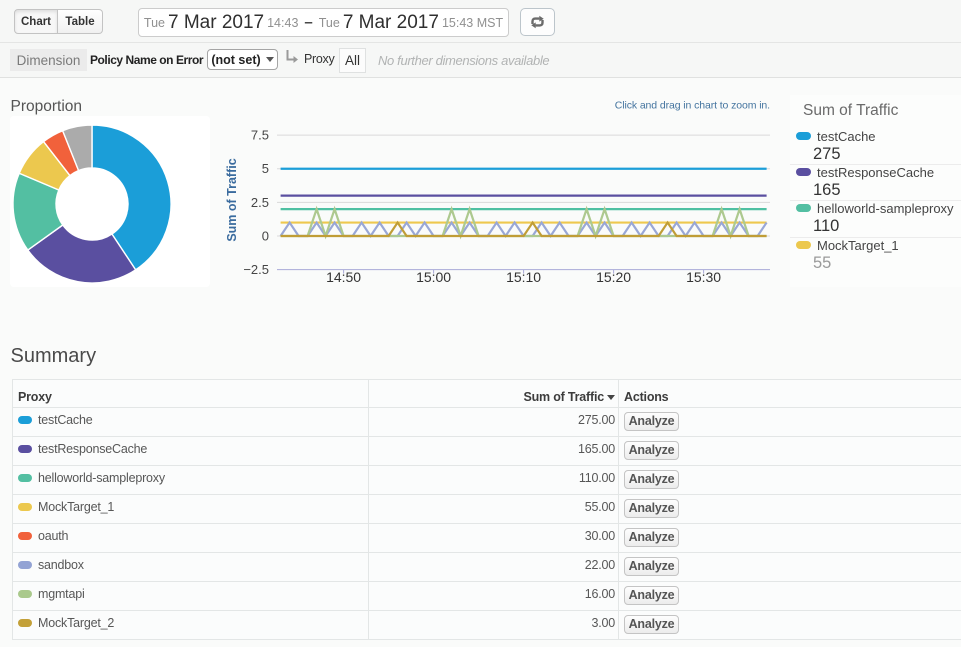  What do you see at coordinates (260, 135) in the screenshot?
I see `svg-text: 7.5` at bounding box center [260, 135].